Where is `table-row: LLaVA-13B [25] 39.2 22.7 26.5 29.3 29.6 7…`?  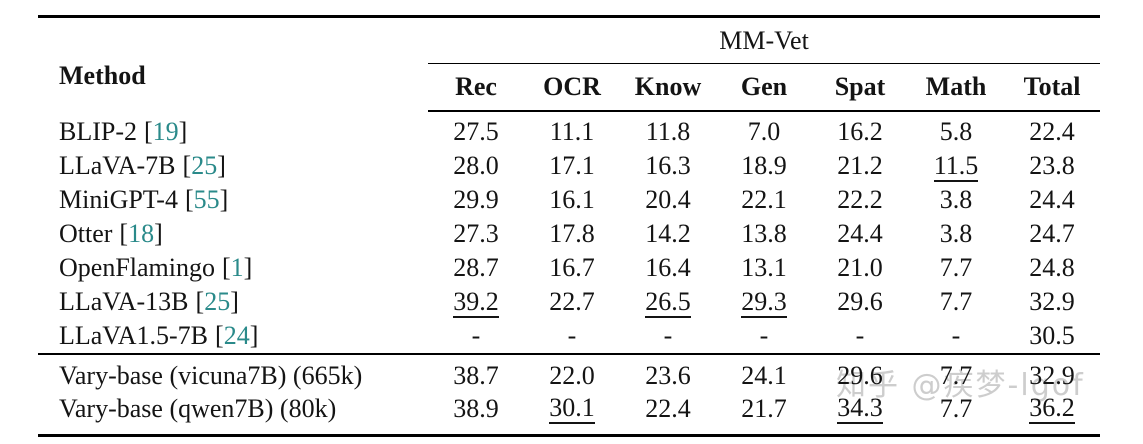 table-row: LLaVA-13B [25] 39.2 22.7 26.5 29.3 29.6 7… is located at coordinates (569, 302).